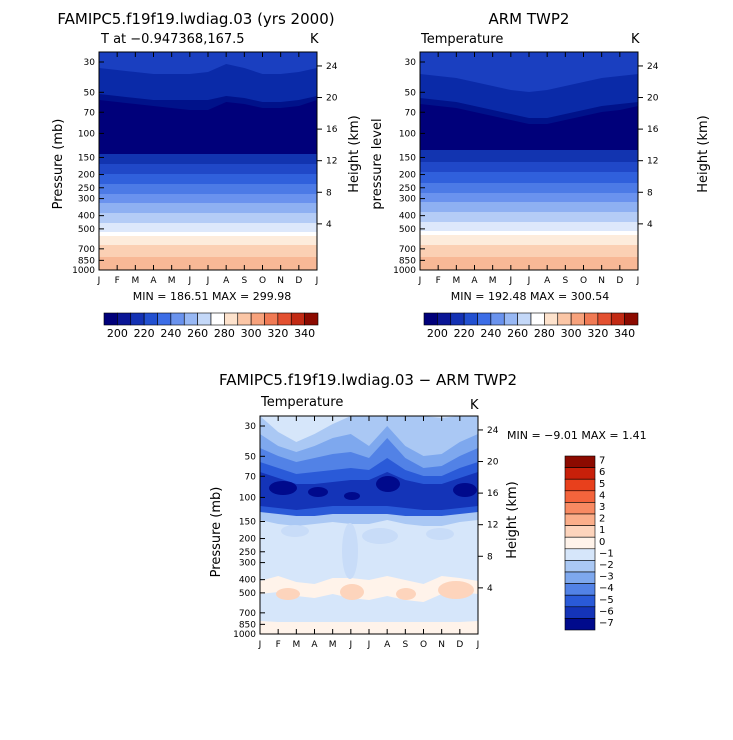  Describe the element at coordinates (247, 564) in the screenshot. I see `pressure-tick-label: 300` at that location.